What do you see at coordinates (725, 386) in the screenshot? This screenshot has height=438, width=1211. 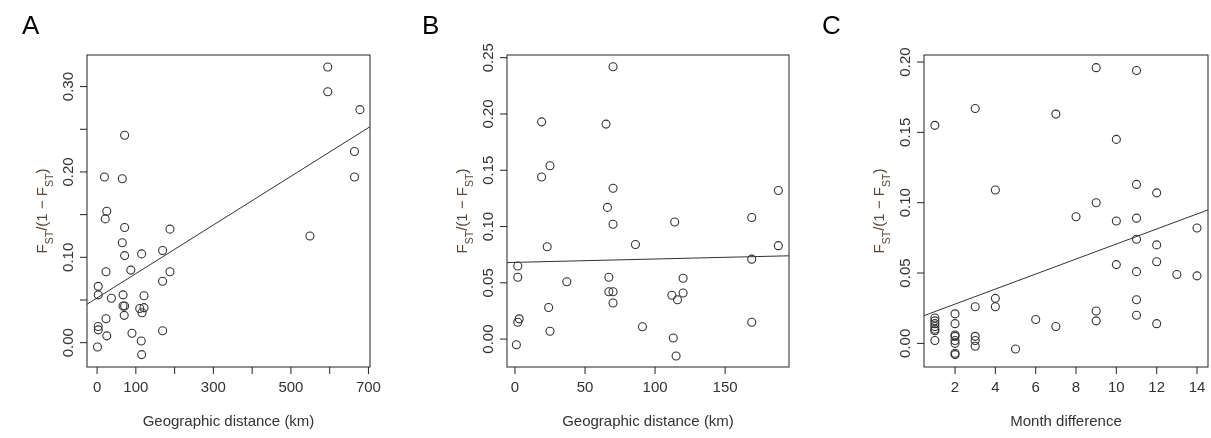 I see `x-tick-label: 150` at bounding box center [725, 386].